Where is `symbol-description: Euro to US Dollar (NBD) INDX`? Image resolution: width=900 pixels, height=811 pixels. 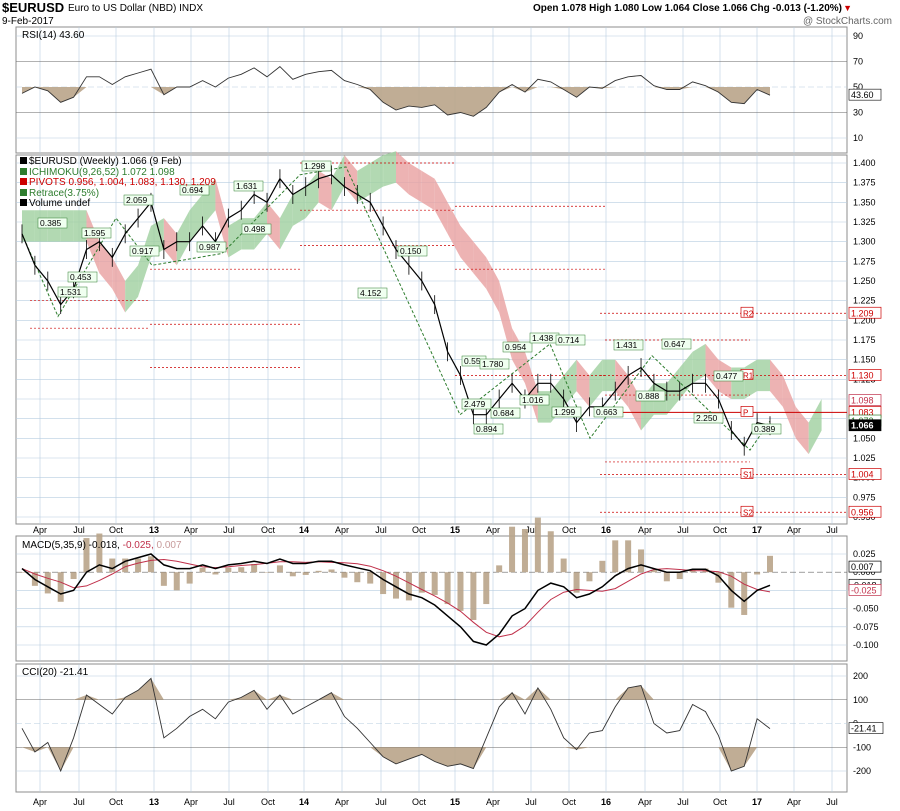
symbol-description: Euro to US Dollar (NBD) INDX is located at coordinates (136, 8).